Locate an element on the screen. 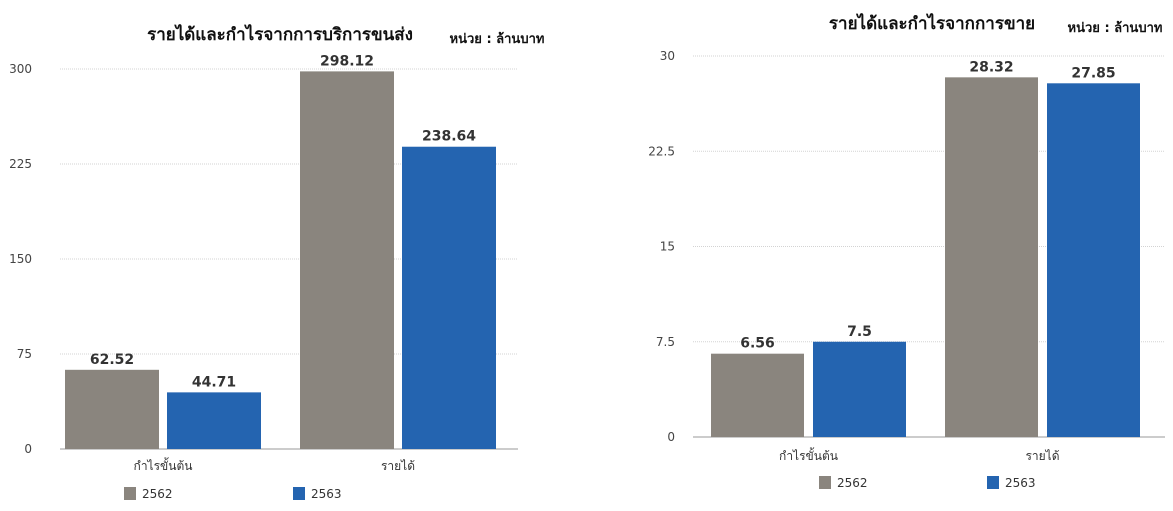 The height and width of the screenshot is (511, 1173). y-tick-label: 150 is located at coordinates (20, 259).